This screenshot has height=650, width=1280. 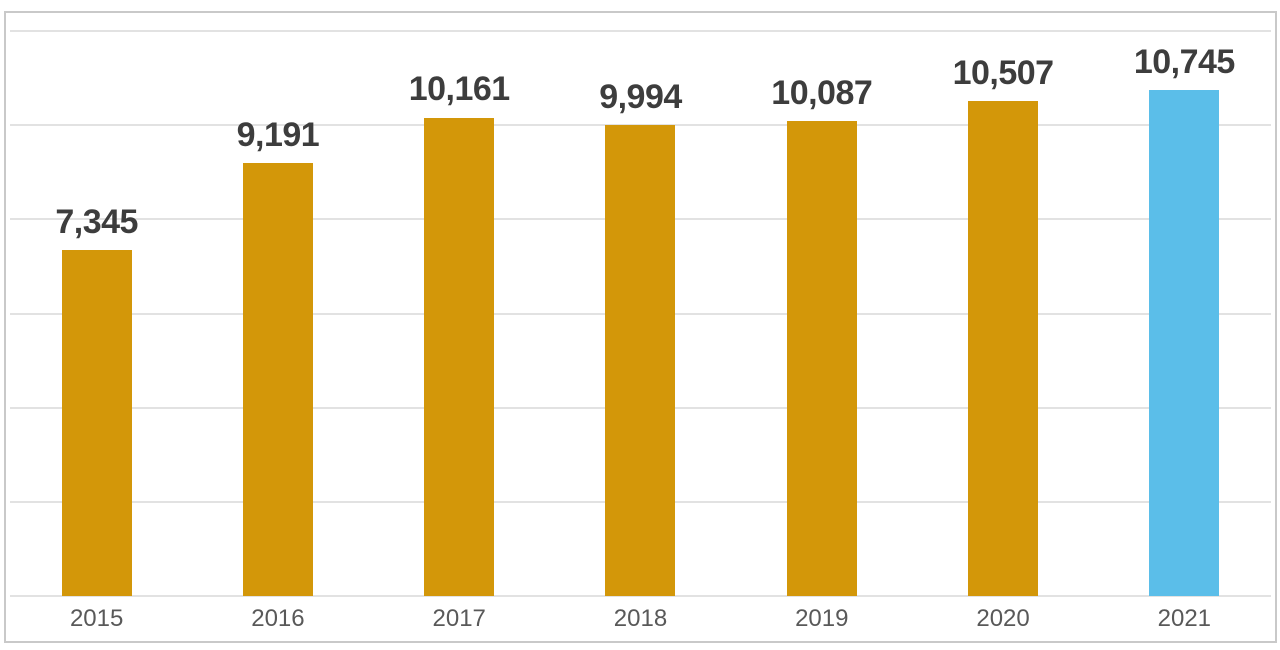 I want to click on bar-column-2020: 10,507, so click(x=1002, y=313).